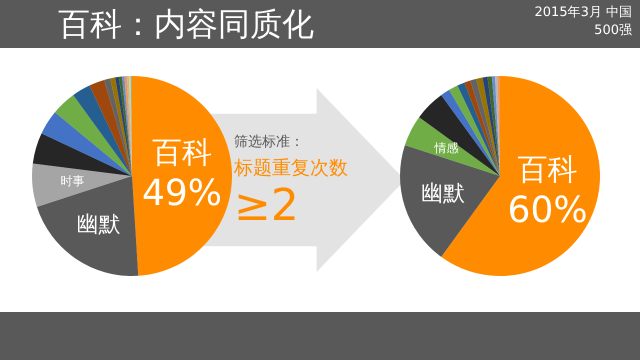 This screenshot has height=360, width=640. Describe the element at coordinates (583, 22) in the screenshot. I see `chart-subtitle: 2015年3月 中国500强` at that location.